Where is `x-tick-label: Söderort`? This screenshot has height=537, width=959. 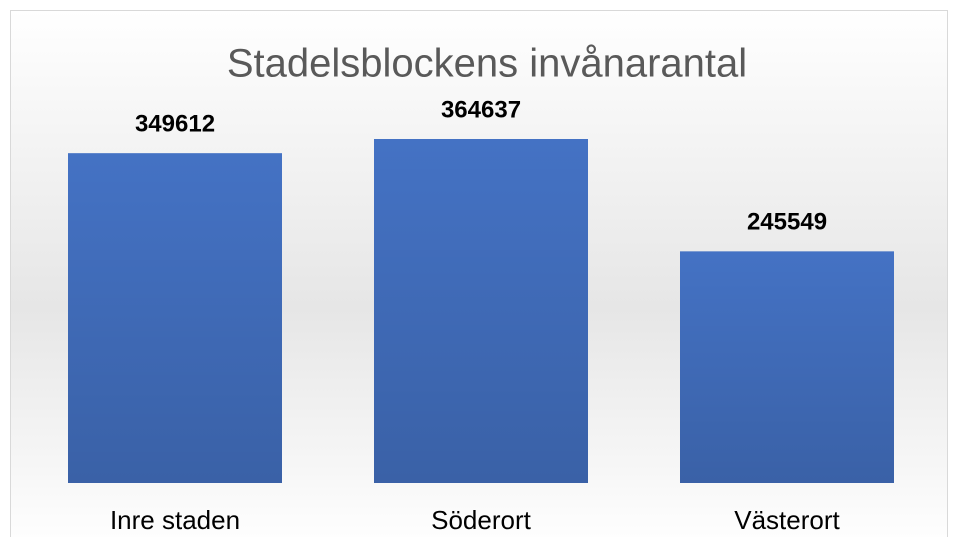 x-tick-label: Söderort is located at coordinates (481, 520).